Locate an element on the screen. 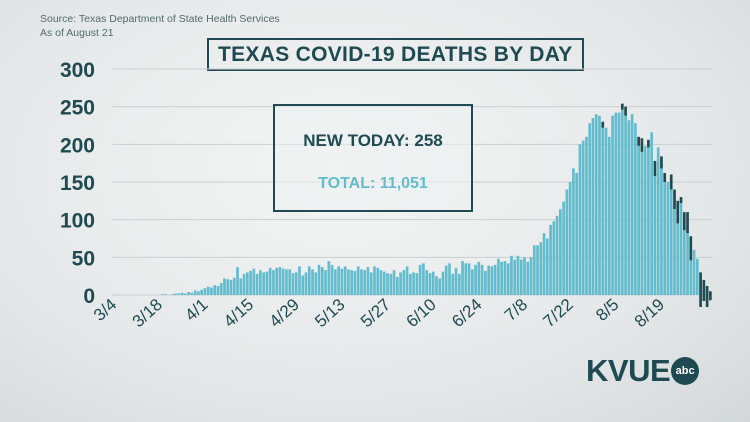 The image size is (750, 422). x-tick-label: 8/19 is located at coordinates (649, 313).